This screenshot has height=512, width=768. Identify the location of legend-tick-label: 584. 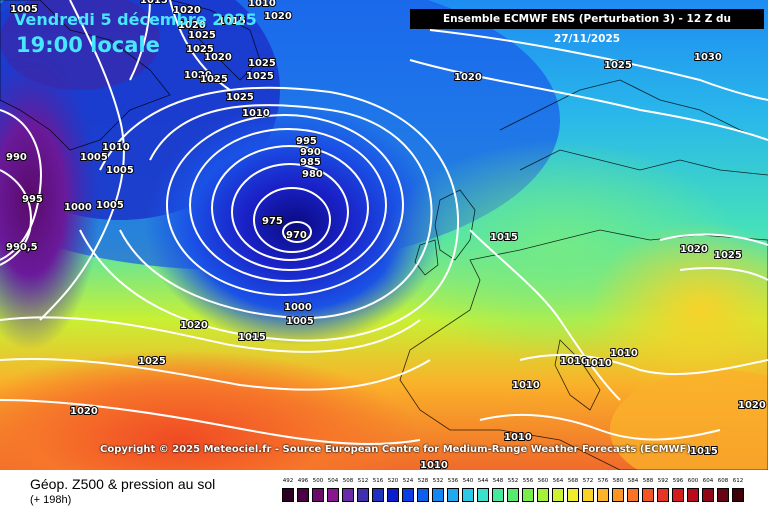
(633, 481).